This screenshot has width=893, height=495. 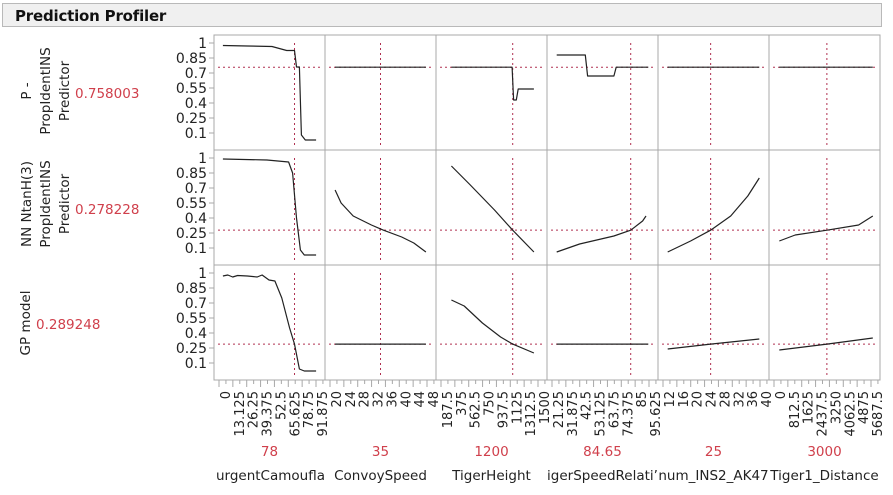 What do you see at coordinates (269, 452) in the screenshot?
I see `factor-value-0: 78` at bounding box center [269, 452].